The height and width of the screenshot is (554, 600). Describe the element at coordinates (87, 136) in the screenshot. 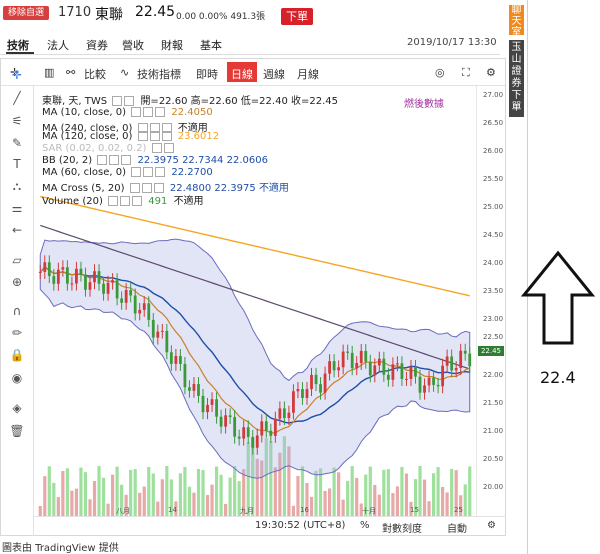

I see `legend-ma120-label: MA (120, close, 0)` at that location.